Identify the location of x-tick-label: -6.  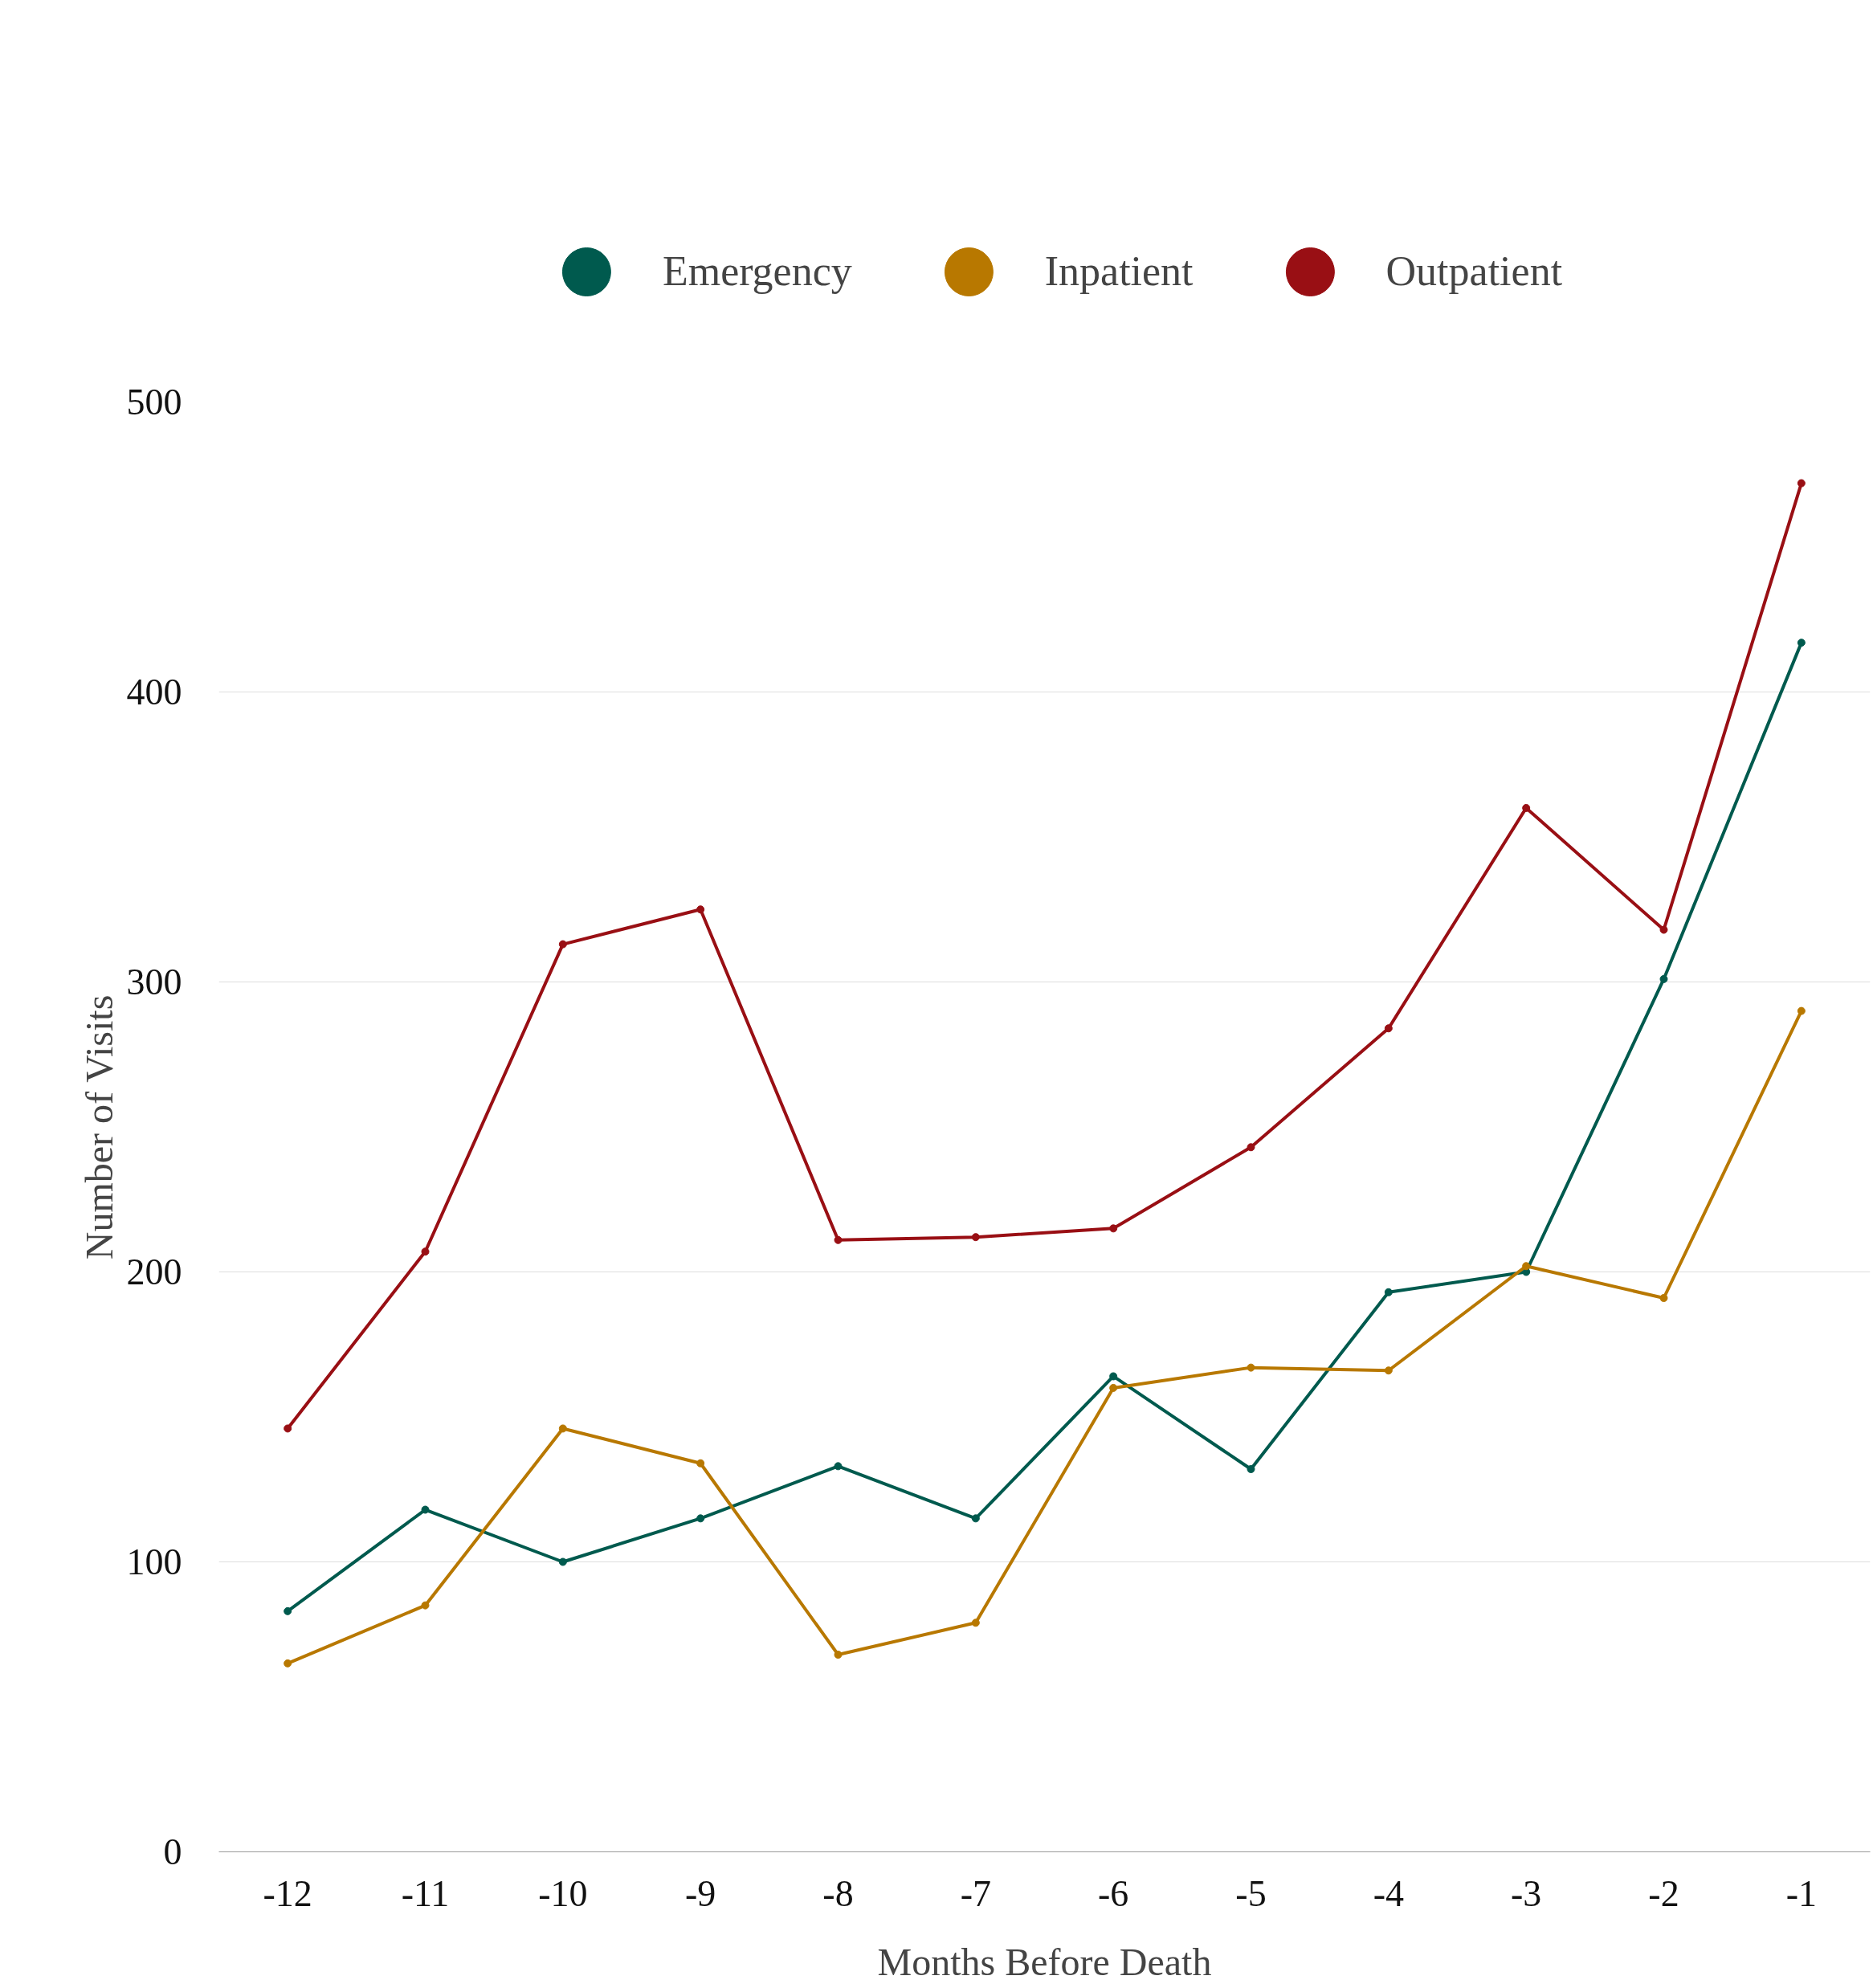
(1113, 1893).